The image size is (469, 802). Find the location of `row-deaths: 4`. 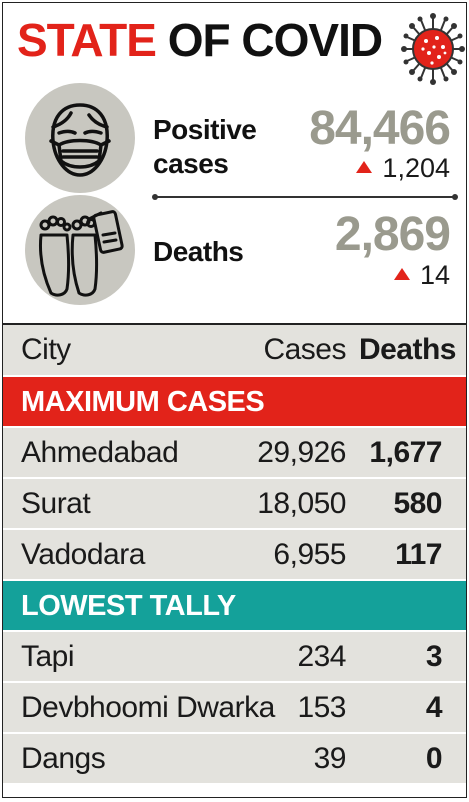

row-deaths: 4 is located at coordinates (434, 707).